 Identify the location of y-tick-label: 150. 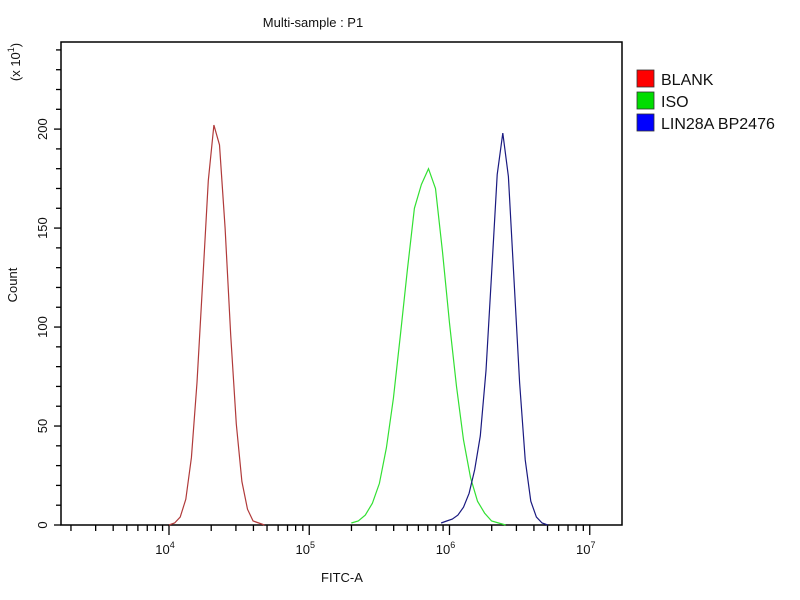
(42, 228).